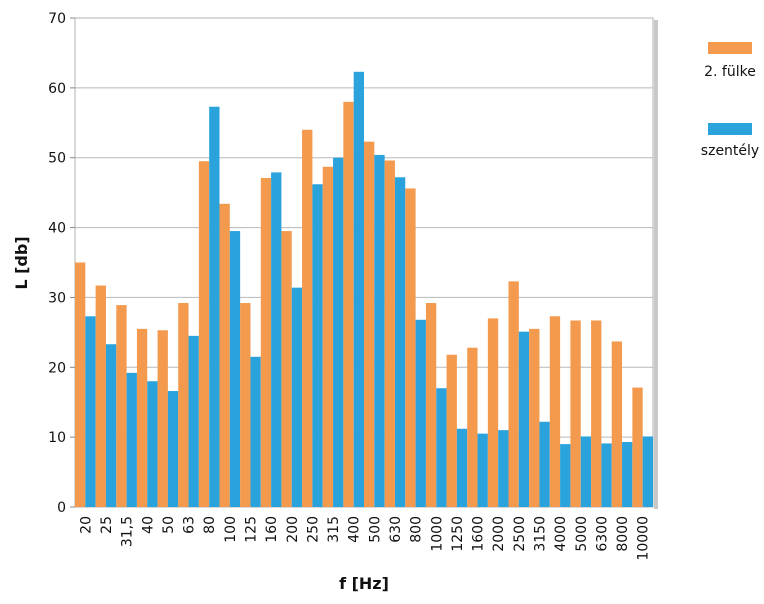 This screenshot has height=604, width=764. I want to click on legend: 2. fülke szentély, so click(730, 100).